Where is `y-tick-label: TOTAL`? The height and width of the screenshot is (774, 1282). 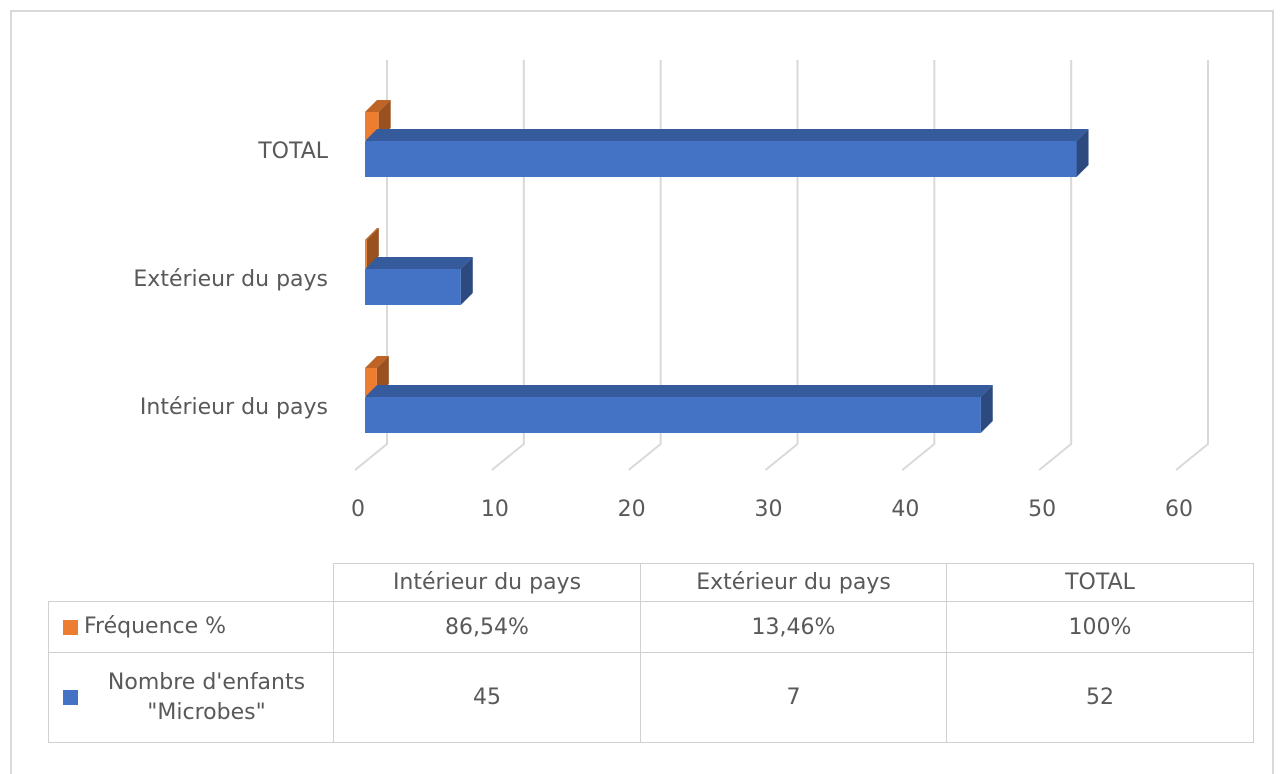
y-tick-label: TOTAL is located at coordinates (293, 151).